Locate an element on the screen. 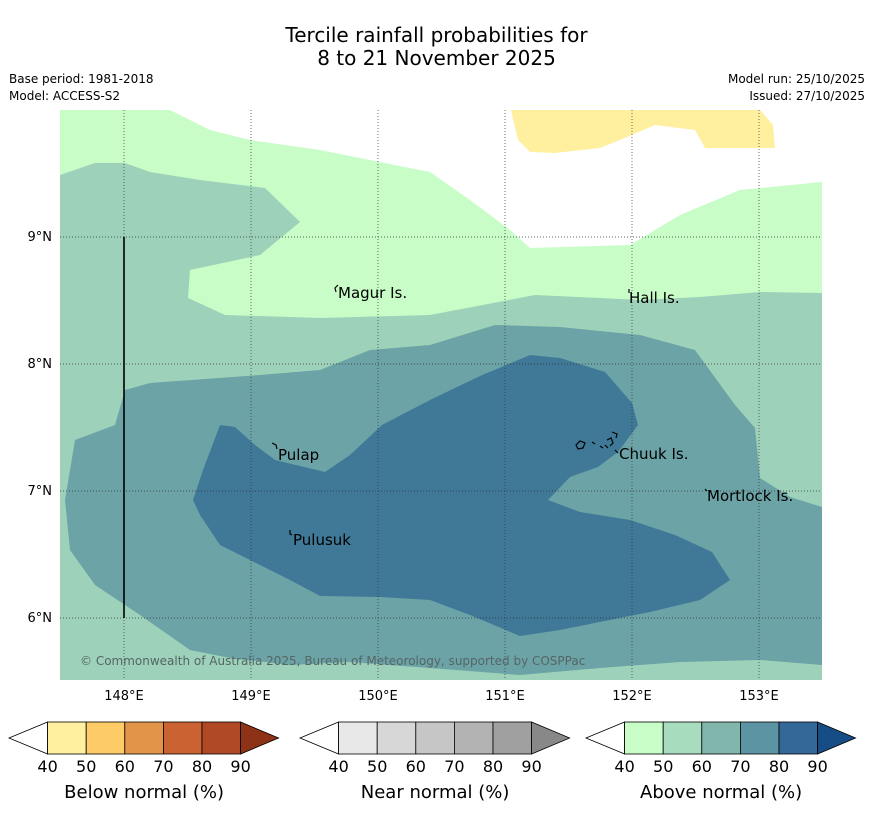 Image resolution: width=873 pixels, height=816 pixels. map-title-line2: 8 to 21 November 2025 is located at coordinates (436, 58).